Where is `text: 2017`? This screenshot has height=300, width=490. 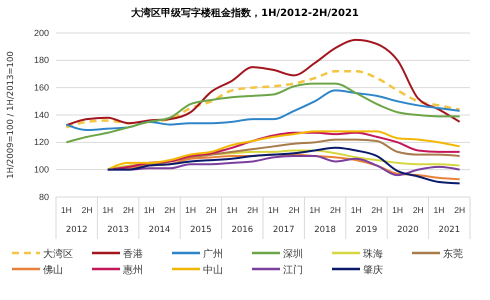
text: 2017 is located at coordinates (283, 230).